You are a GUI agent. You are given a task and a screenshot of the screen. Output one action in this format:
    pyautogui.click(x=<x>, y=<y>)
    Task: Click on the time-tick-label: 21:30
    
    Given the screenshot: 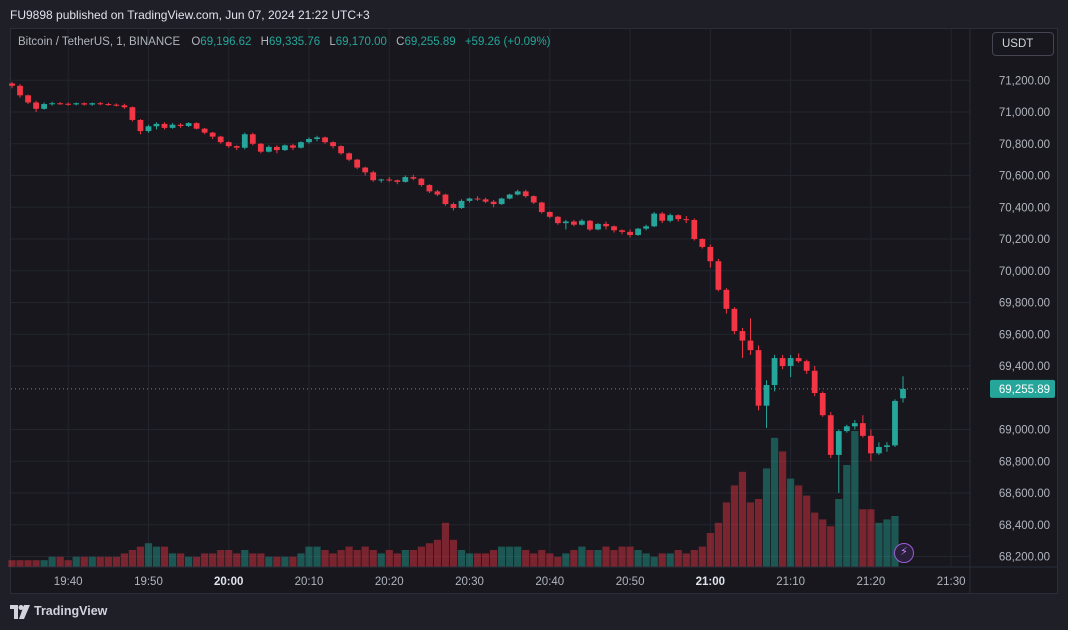 What is the action you would take?
    pyautogui.click(x=951, y=582)
    